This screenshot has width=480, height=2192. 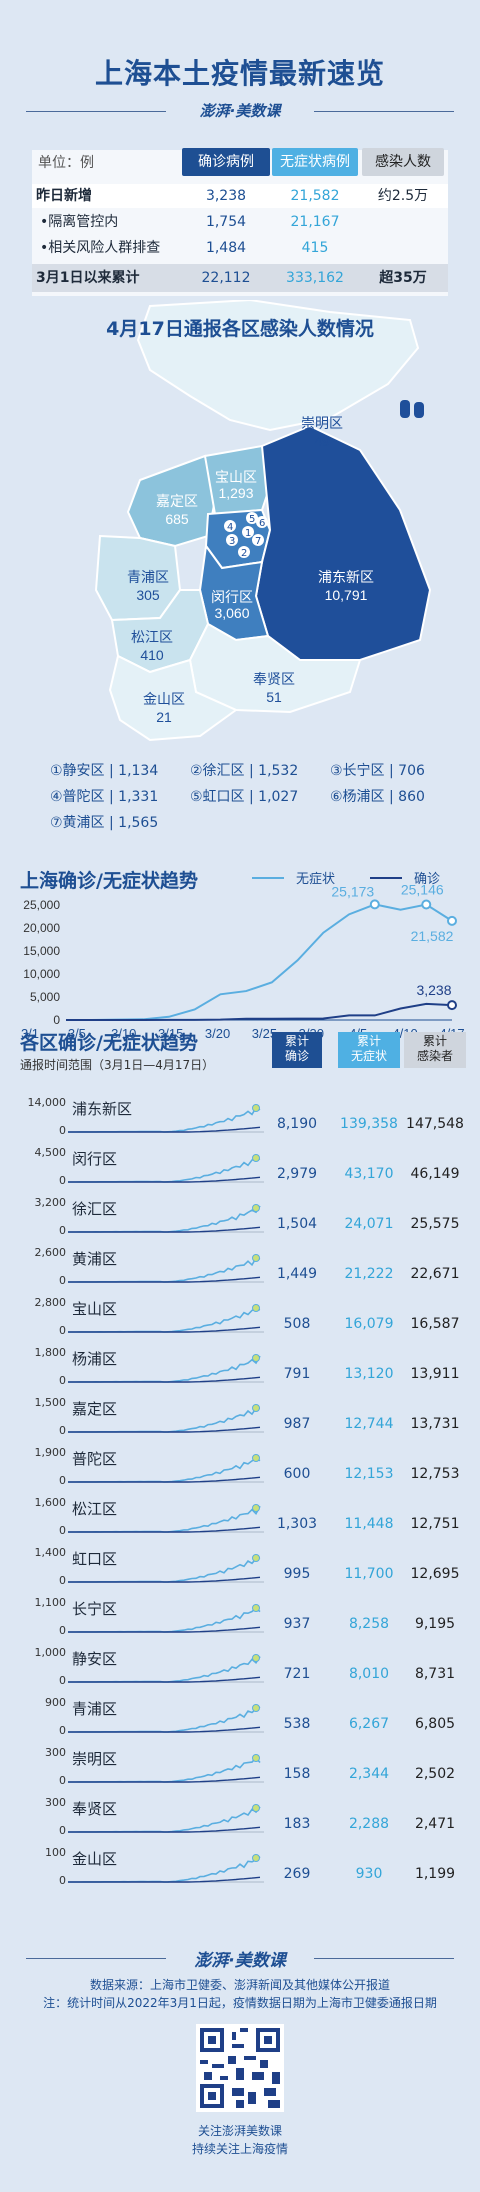 I want to click on map-region-pudong, so click(x=343, y=542).